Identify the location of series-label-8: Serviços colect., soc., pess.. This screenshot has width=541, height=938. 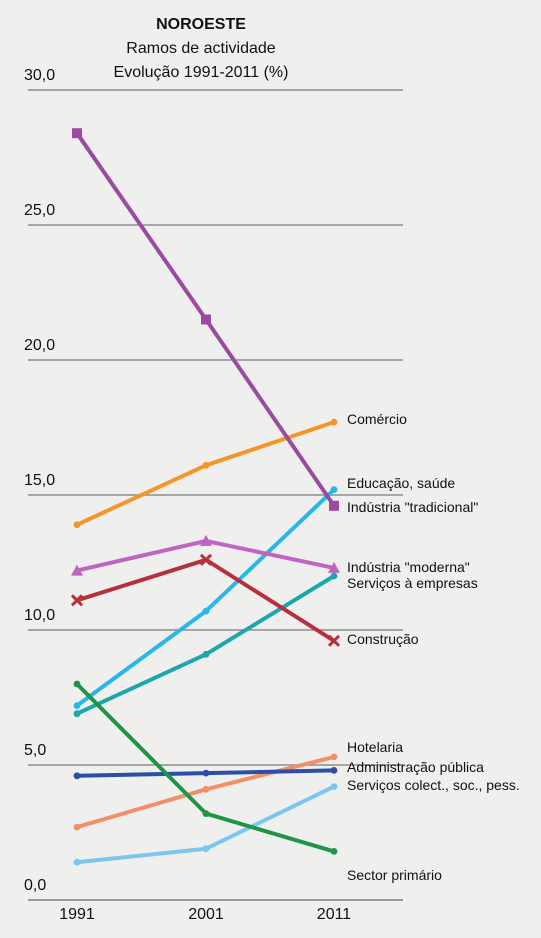
(433, 785).